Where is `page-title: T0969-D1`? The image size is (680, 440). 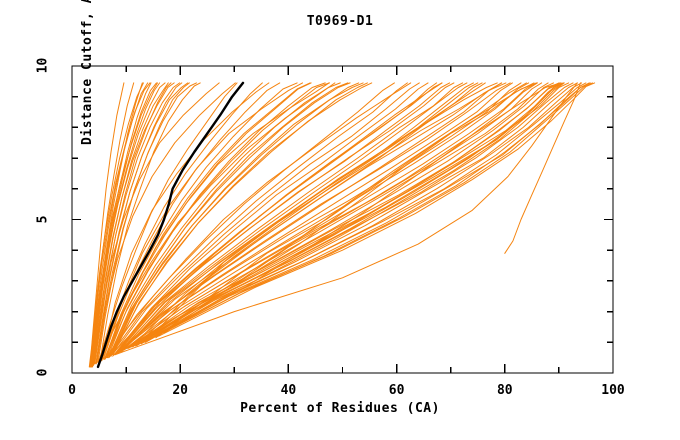
page-title: T0969-D1 is located at coordinates (340, 21).